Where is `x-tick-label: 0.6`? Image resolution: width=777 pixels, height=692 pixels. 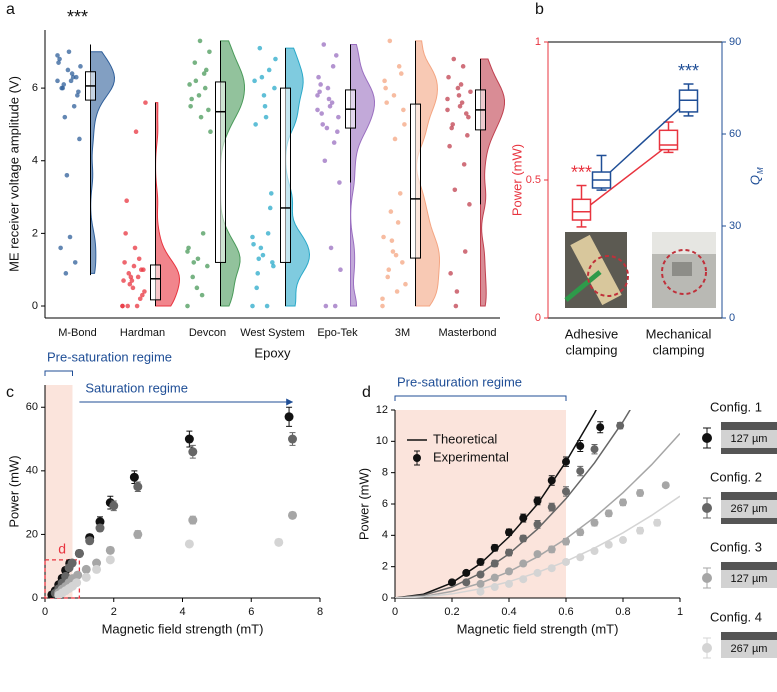
x-tick-label: 0.6 is located at coordinates (565, 612).